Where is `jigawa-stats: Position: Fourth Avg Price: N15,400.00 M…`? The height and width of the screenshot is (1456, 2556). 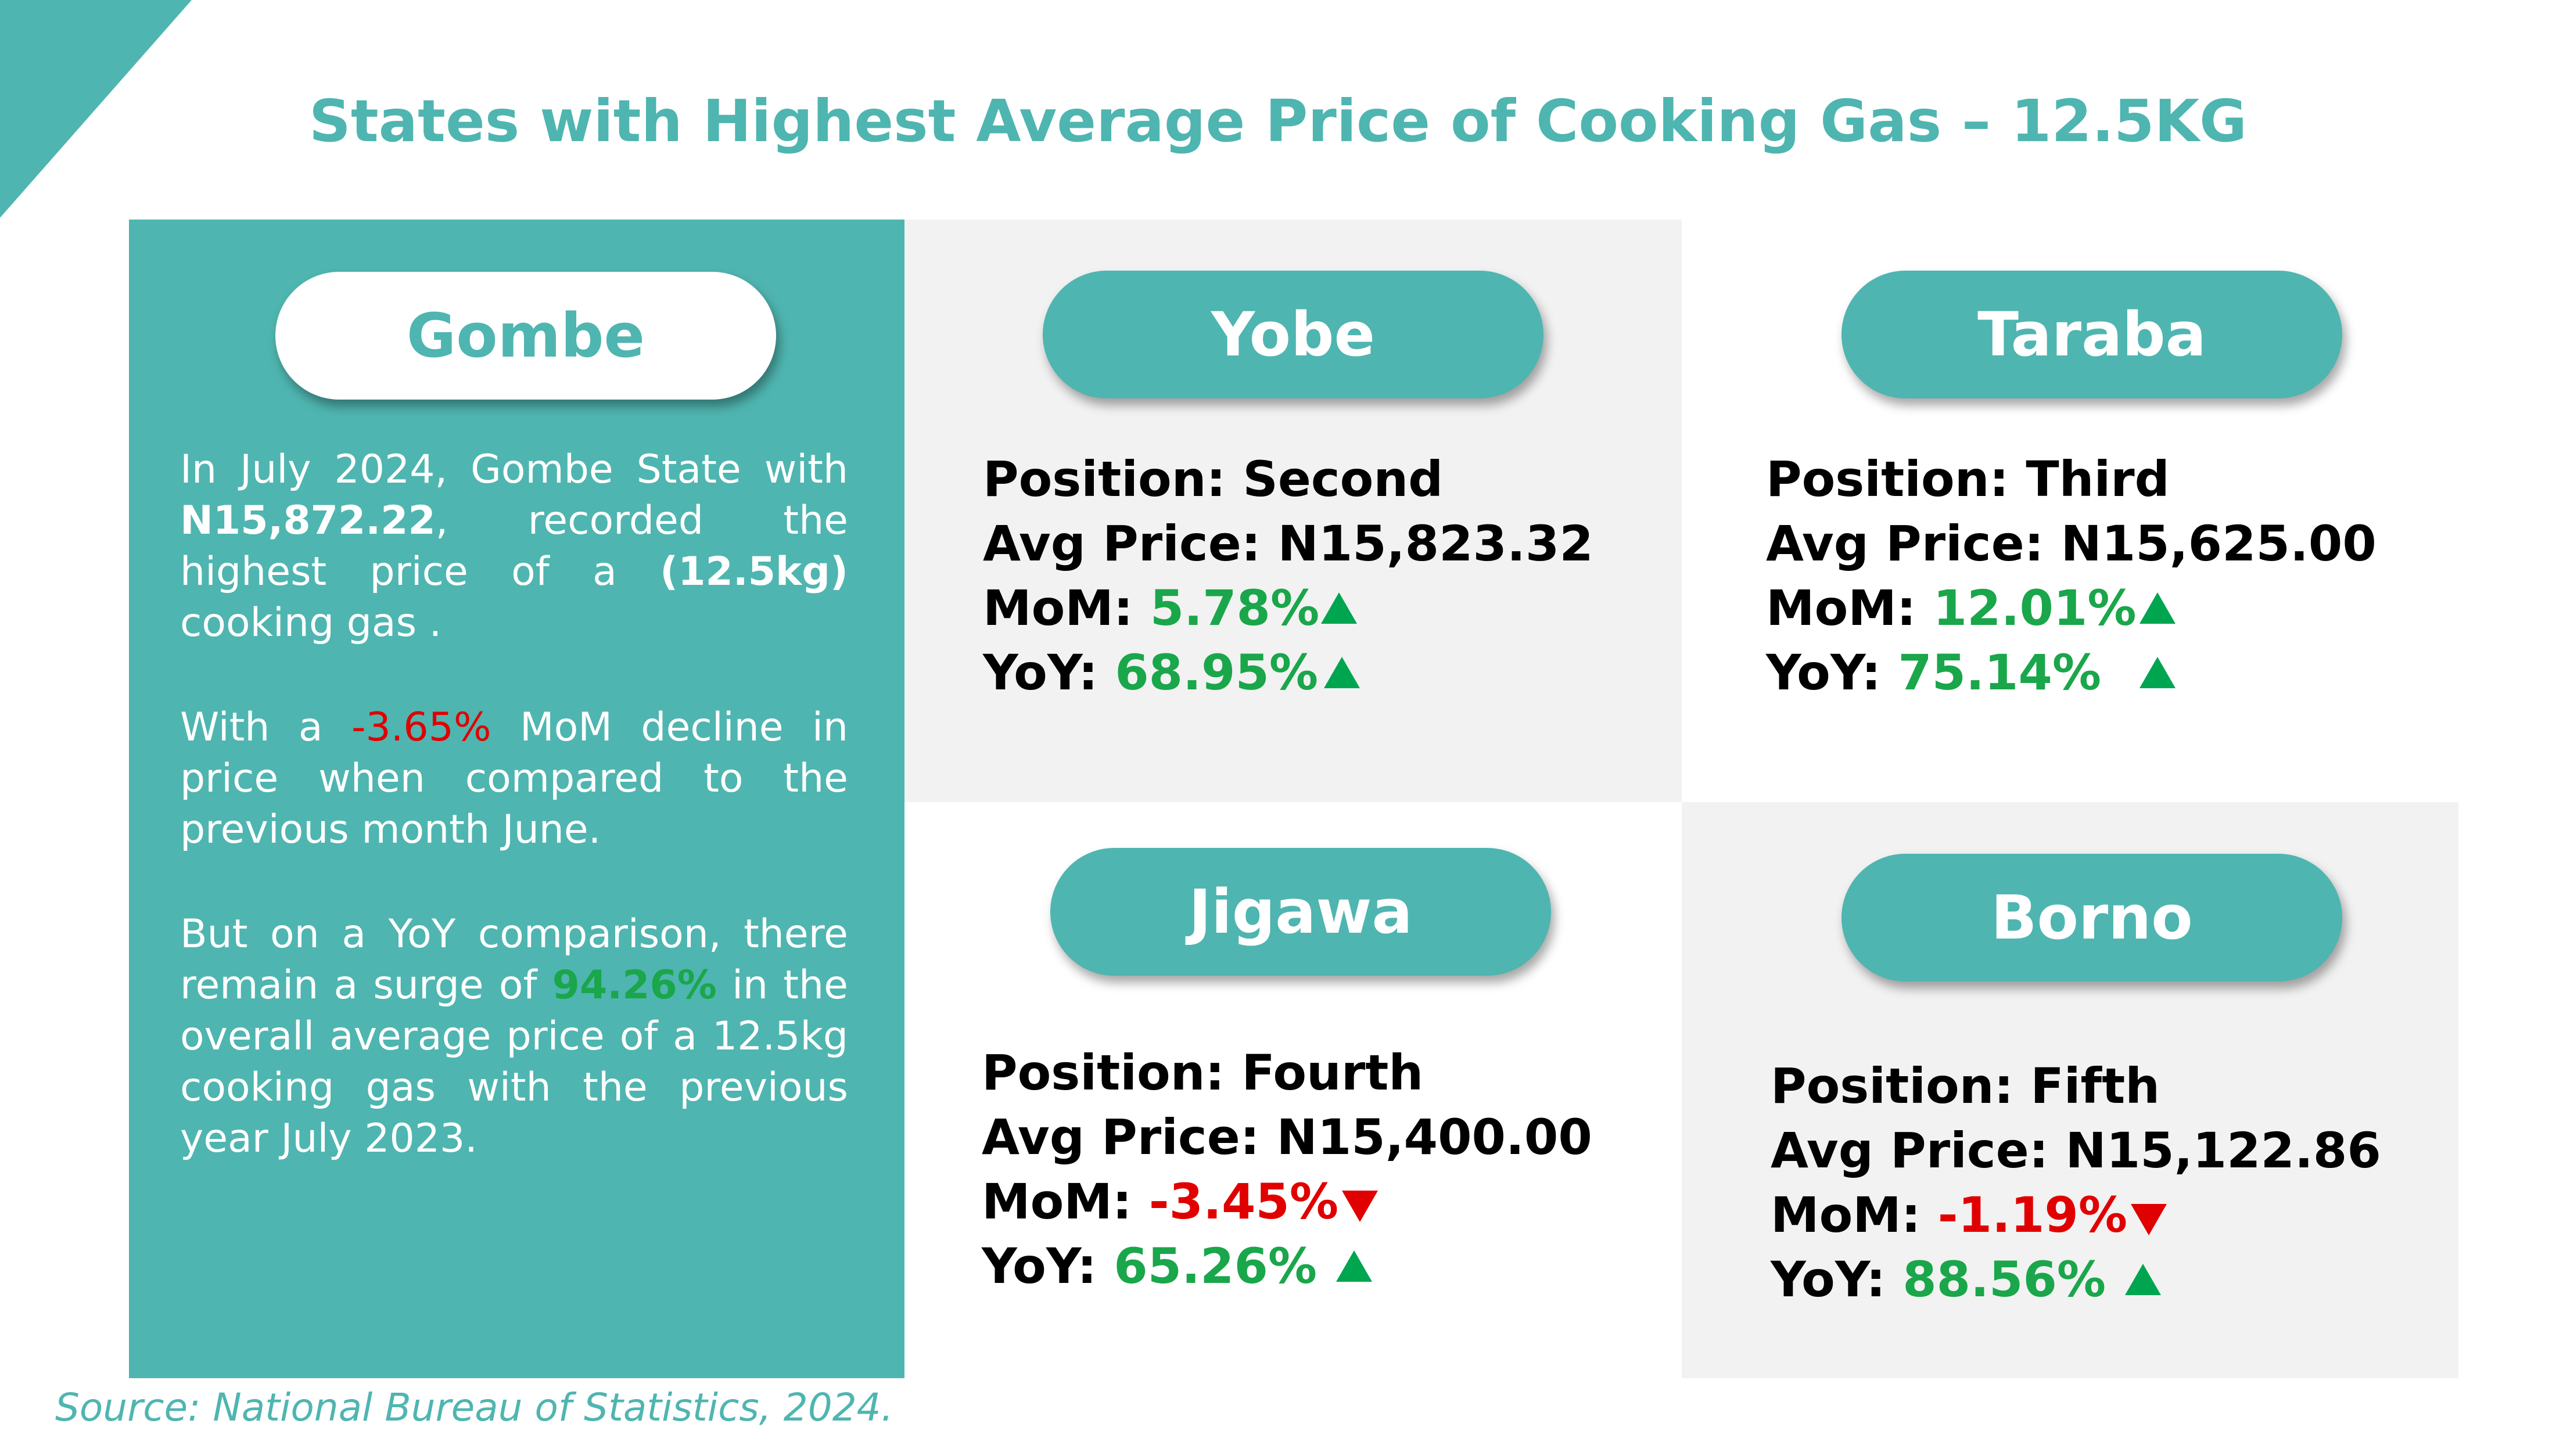
jigawa-stats: Position: Fourth Avg Price: N15,400.00 M… is located at coordinates (1287, 1170).